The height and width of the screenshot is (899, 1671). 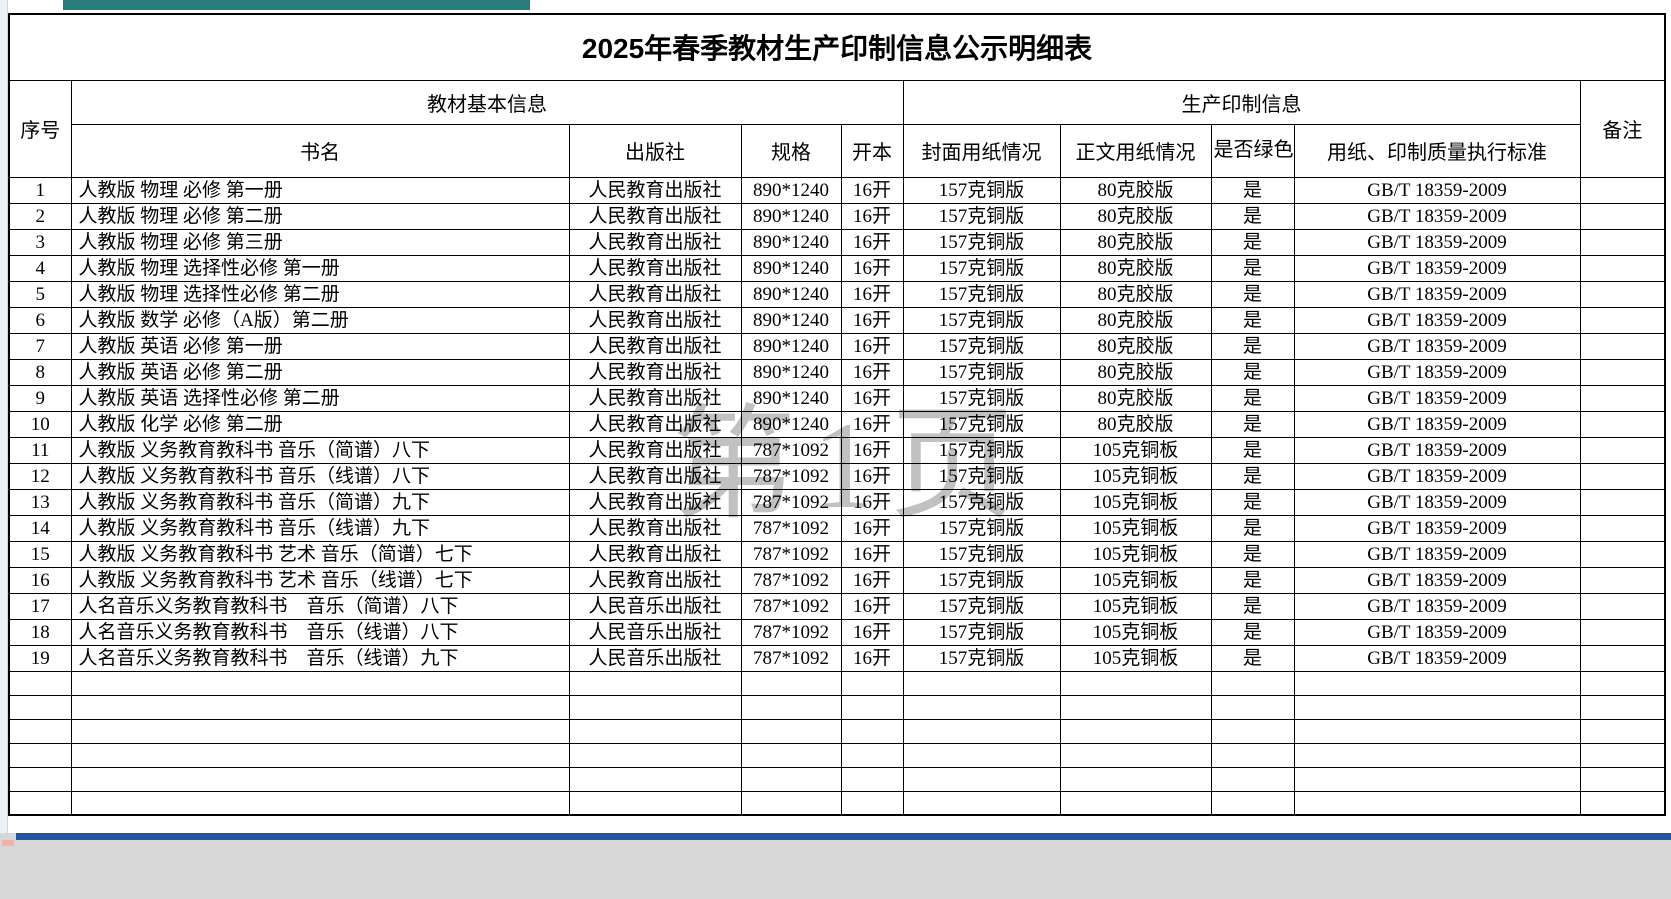 What do you see at coordinates (320, 320) in the screenshot?
I see `cell-book-name: 人教版 数学 必修（A版）第二册` at bounding box center [320, 320].